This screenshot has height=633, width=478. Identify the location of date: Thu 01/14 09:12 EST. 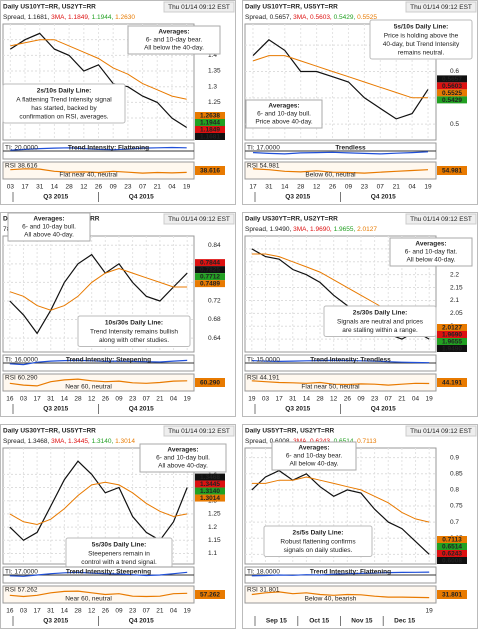
(441, 431).